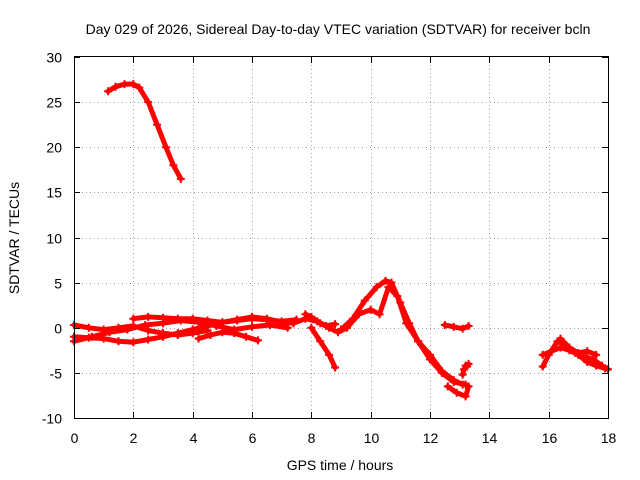  Describe the element at coordinates (54, 148) in the screenshot. I see `y-tick-label: 20` at that location.